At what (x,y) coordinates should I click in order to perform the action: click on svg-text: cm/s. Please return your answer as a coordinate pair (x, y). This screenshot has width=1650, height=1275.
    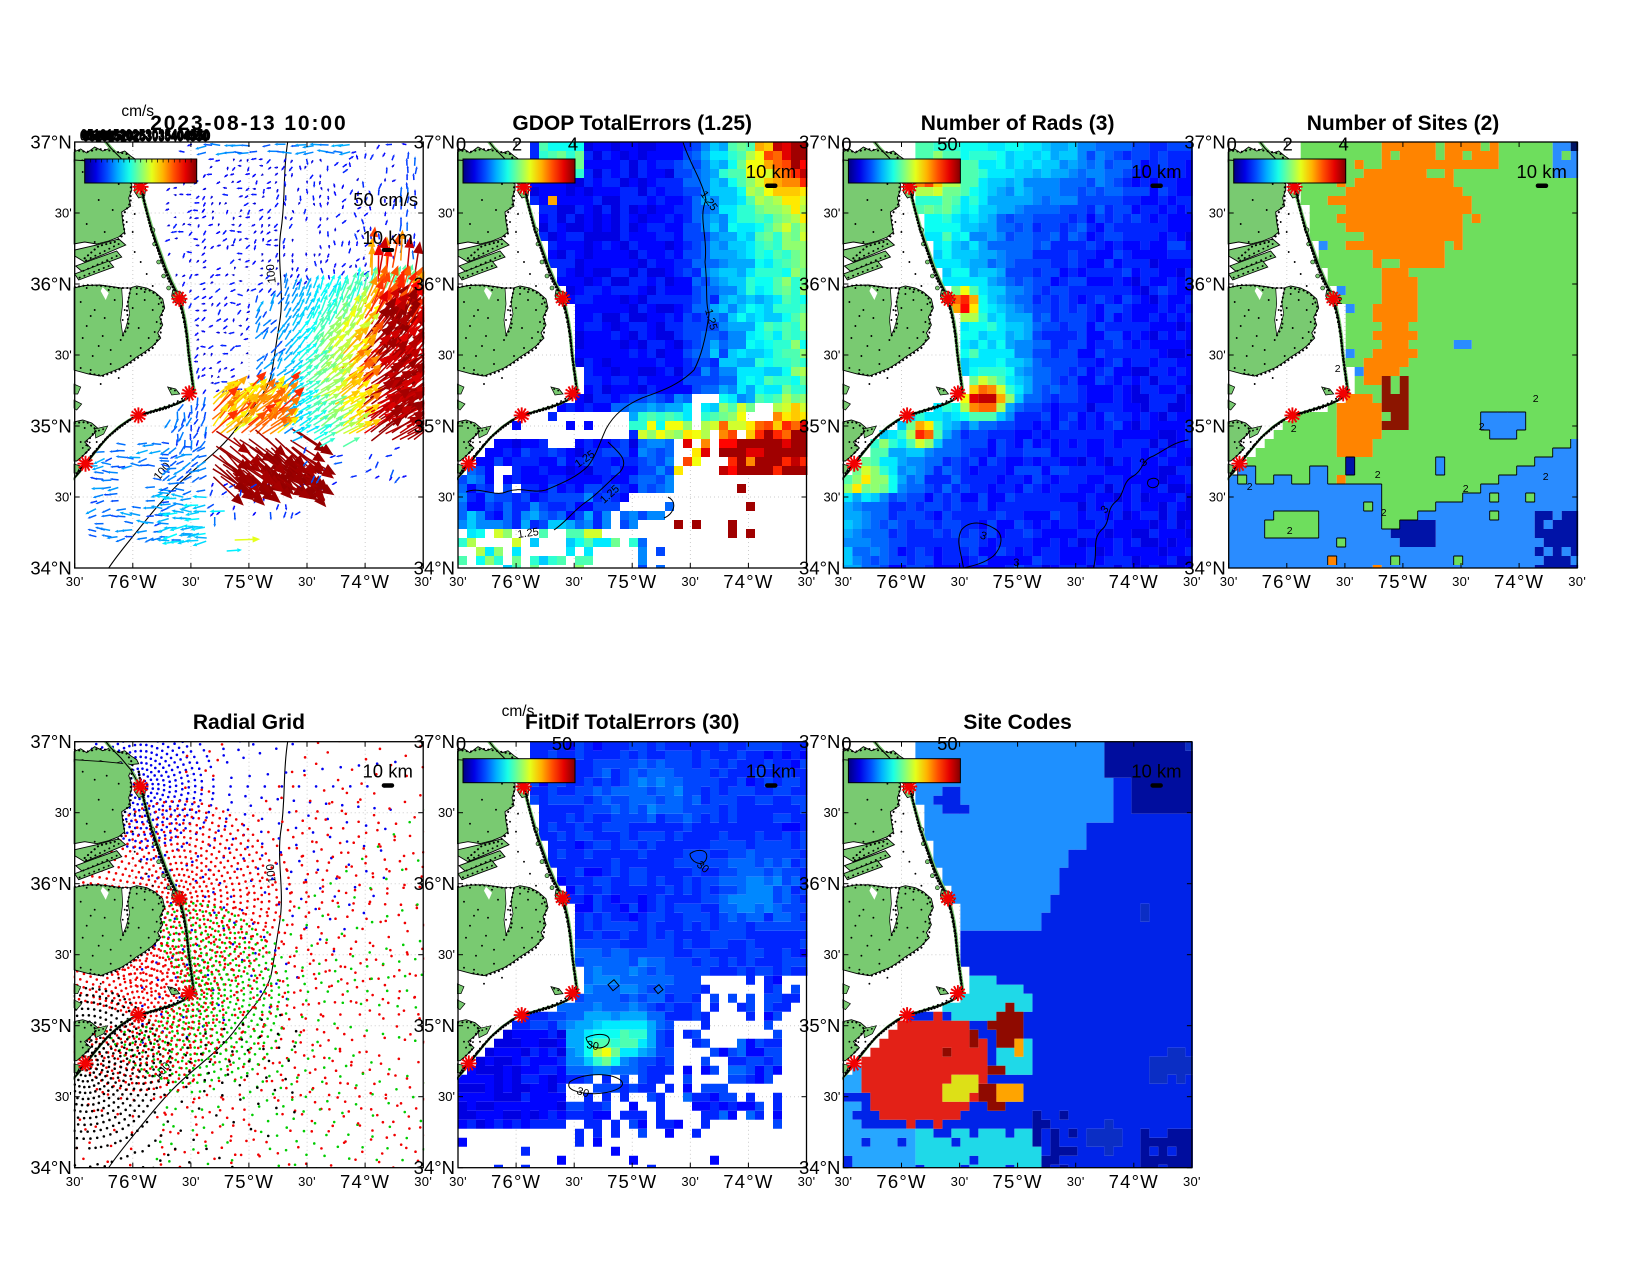
    Looking at the image, I should click on (518, 711).